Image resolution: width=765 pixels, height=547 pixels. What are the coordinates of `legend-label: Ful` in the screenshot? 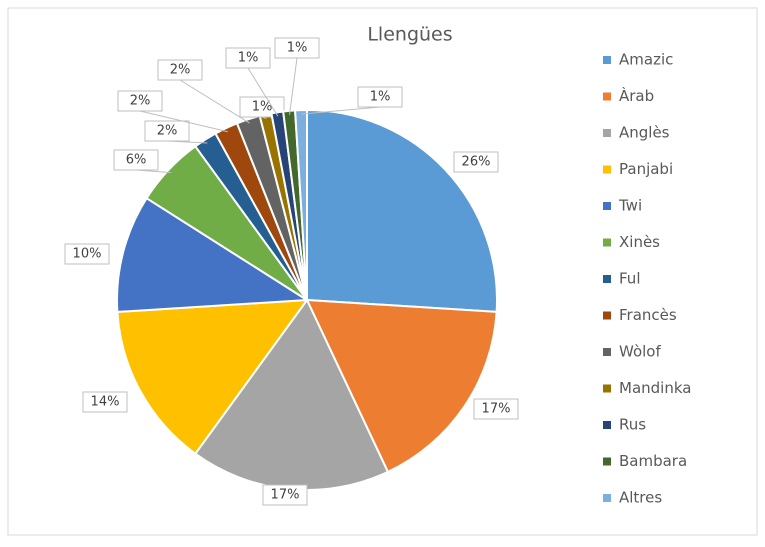 It's located at (629, 279).